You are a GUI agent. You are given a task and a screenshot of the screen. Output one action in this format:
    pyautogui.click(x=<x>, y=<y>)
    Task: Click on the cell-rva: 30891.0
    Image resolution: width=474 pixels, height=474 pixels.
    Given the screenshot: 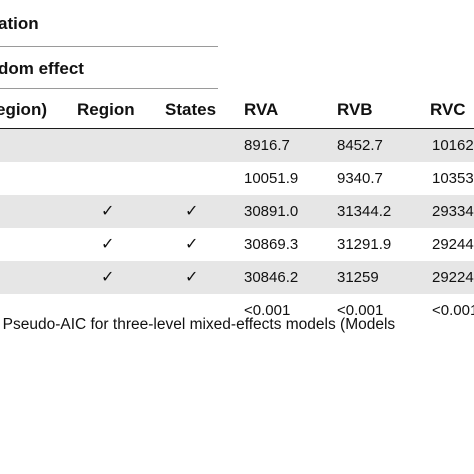 What is the action you would take?
    pyautogui.click(x=271, y=211)
    